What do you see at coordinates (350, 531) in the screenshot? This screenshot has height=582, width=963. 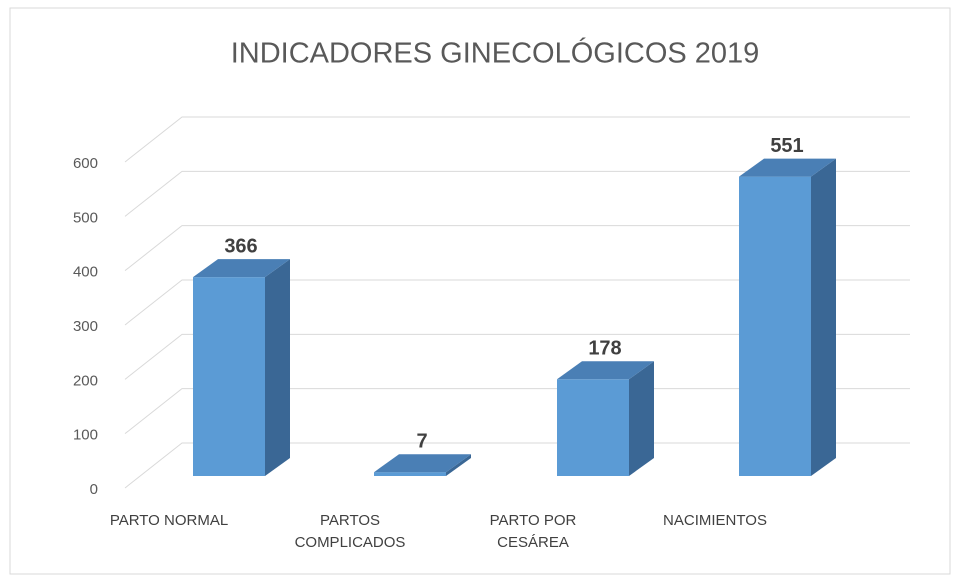 I see `x-tick-label: PARTOS COMPLICADOS` at bounding box center [350, 531].